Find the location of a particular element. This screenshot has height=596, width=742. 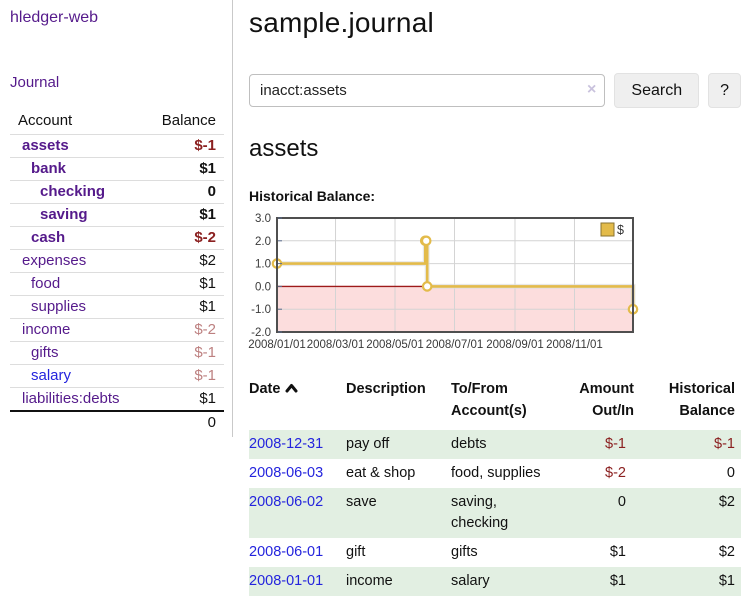

transaction-accounts: debts is located at coordinates (469, 443).